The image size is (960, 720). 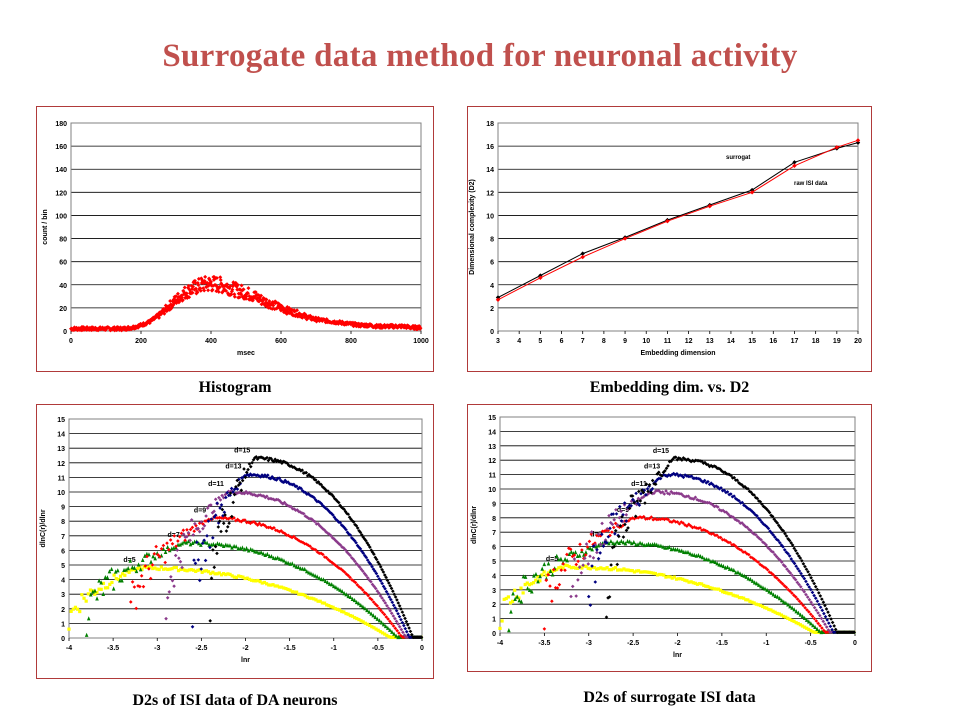 I want to click on y-tick-label: 14, so click(x=490, y=170).